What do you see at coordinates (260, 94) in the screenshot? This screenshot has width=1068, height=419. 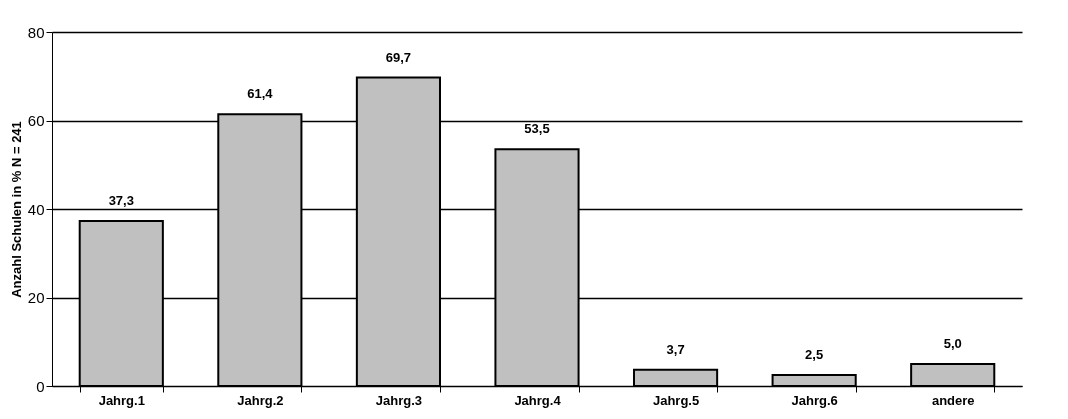 I see `data-label: 61,4` at bounding box center [260, 94].